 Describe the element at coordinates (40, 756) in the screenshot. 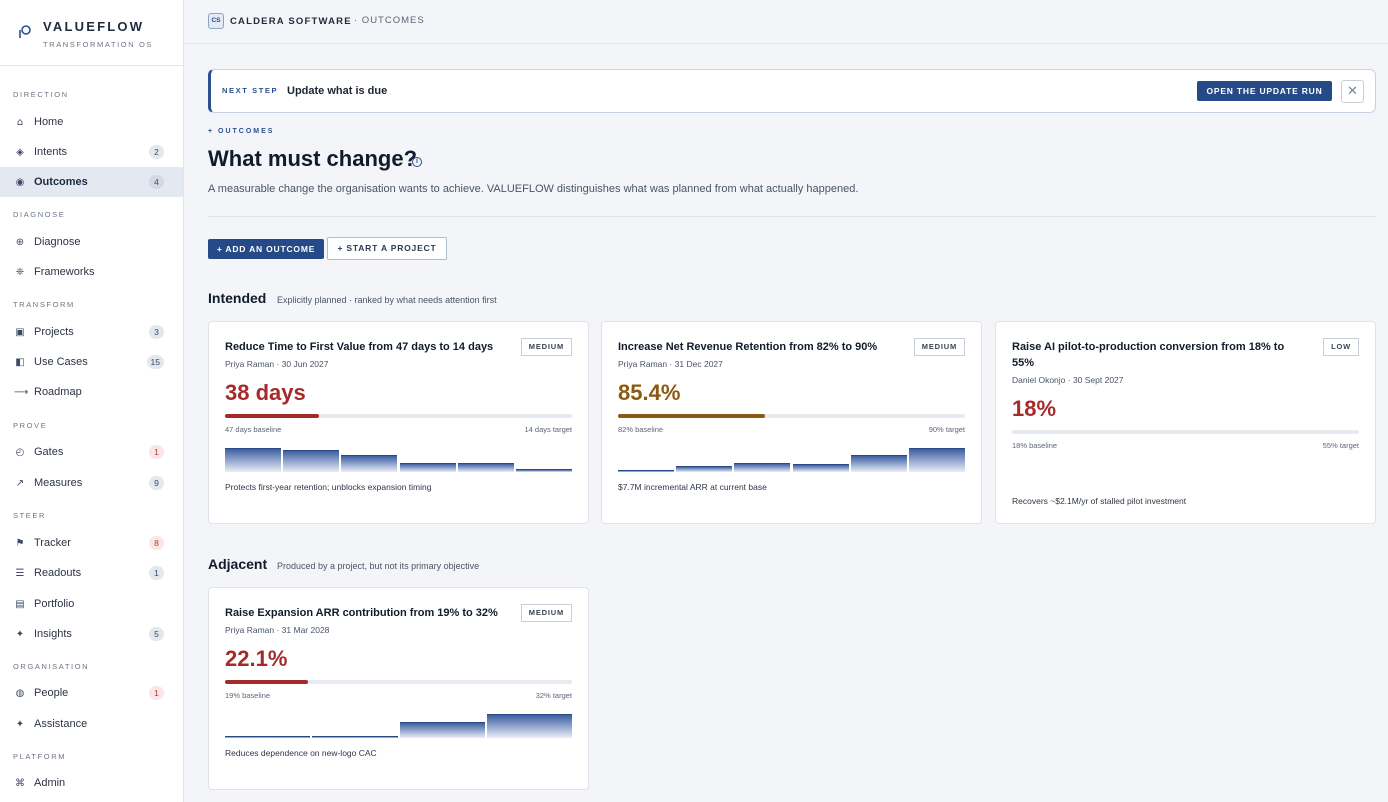

I see `nav-section-platform: PLATFORM` at that location.